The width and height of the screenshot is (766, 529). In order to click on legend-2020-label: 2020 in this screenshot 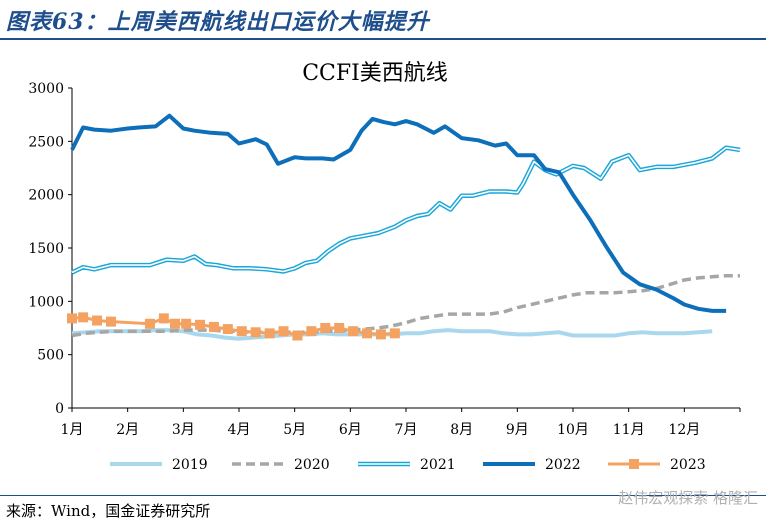, I will do `click(312, 465)`.